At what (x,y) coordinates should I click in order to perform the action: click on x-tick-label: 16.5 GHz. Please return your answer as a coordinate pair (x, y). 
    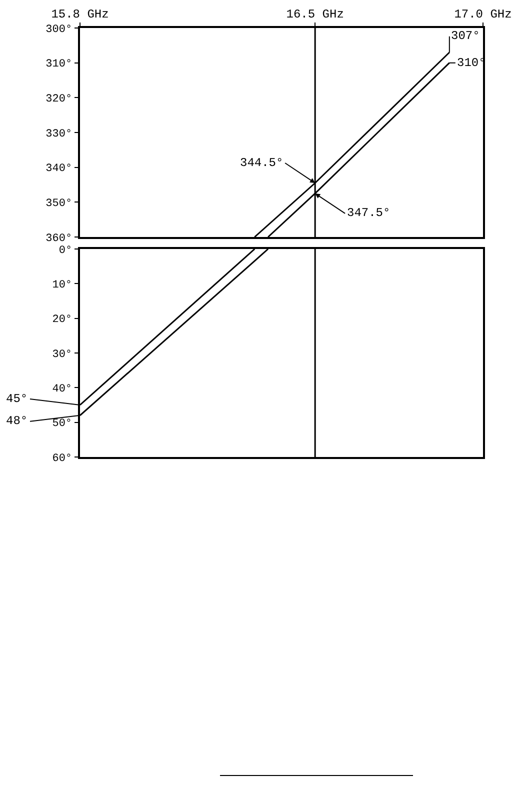
    Looking at the image, I should click on (315, 14).